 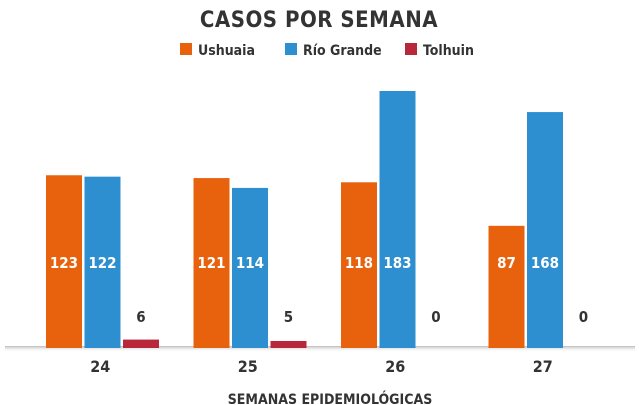 I want to click on data-label: 114, so click(x=250, y=263).